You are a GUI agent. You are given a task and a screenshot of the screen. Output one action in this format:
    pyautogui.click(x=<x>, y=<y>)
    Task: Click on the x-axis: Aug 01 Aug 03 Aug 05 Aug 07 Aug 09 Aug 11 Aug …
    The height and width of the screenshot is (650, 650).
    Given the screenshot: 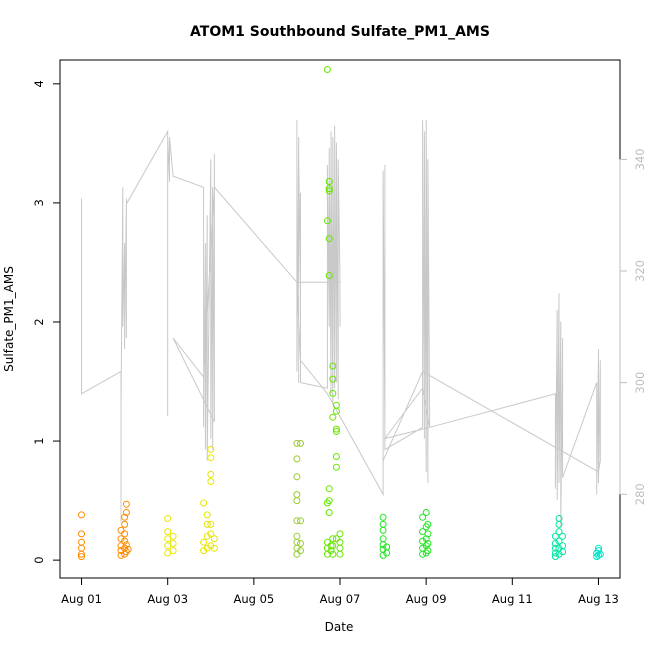 What is the action you would take?
    pyautogui.click(x=340, y=591)
    